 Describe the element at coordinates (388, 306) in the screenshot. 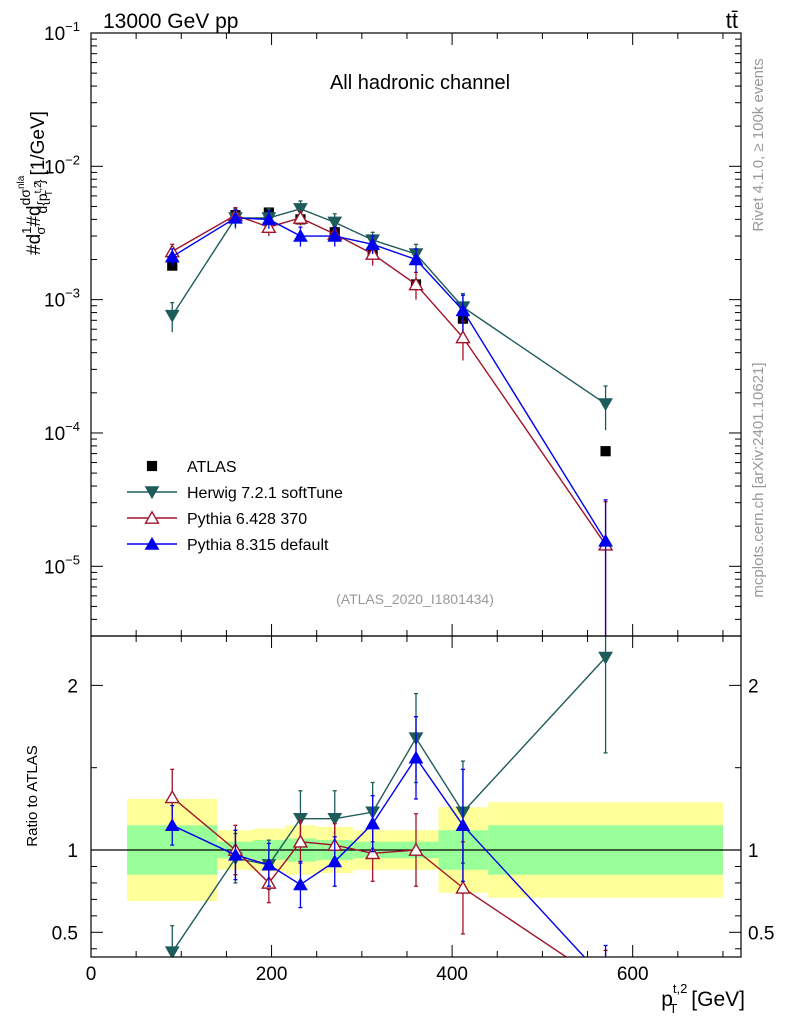

I see `series-line` at that location.